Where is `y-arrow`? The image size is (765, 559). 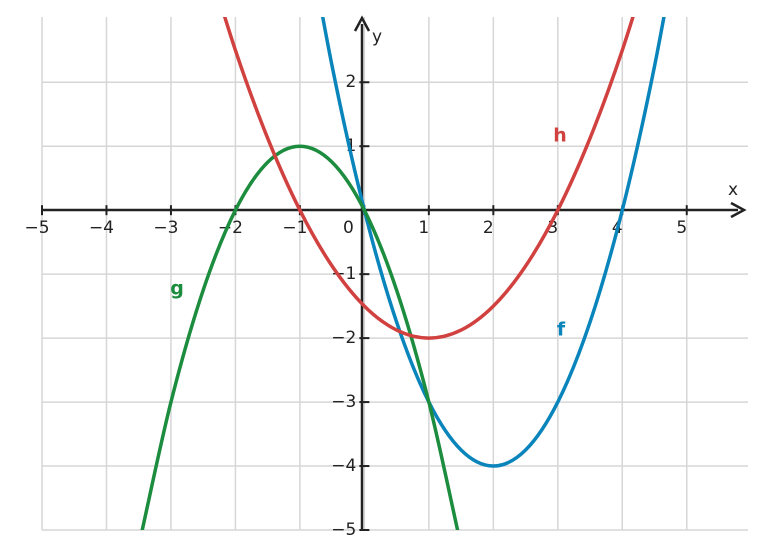
y-arrow is located at coordinates (362, 23).